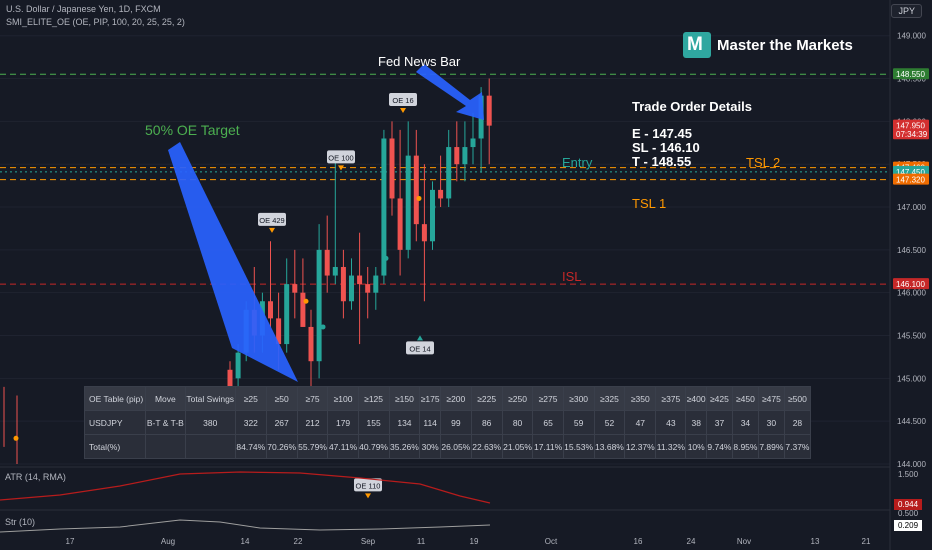 This screenshot has height=550, width=932. Describe the element at coordinates (281, 398) in the screenshot. I see `oe-table-cell: ≥50` at that location.